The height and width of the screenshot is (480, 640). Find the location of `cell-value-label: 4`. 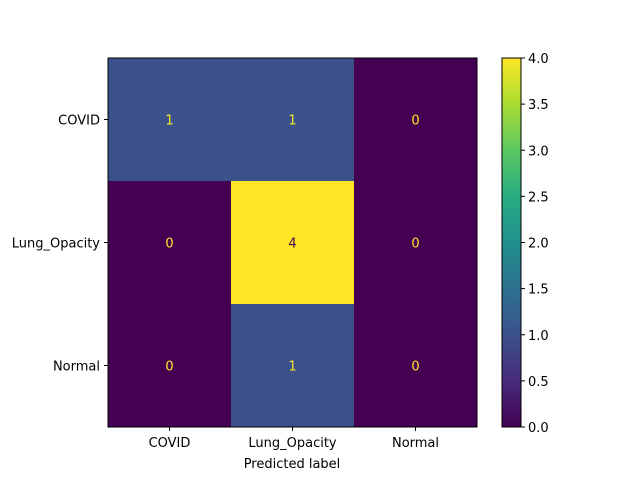

cell-value-label: 4 is located at coordinates (292, 244).